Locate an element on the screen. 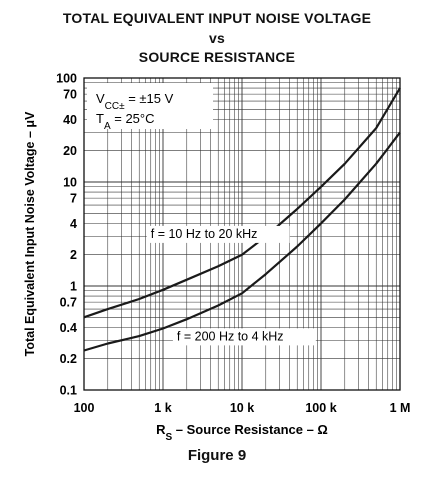  chart-title-line-3: SOURCE RESISTANCE is located at coordinates (217, 57).